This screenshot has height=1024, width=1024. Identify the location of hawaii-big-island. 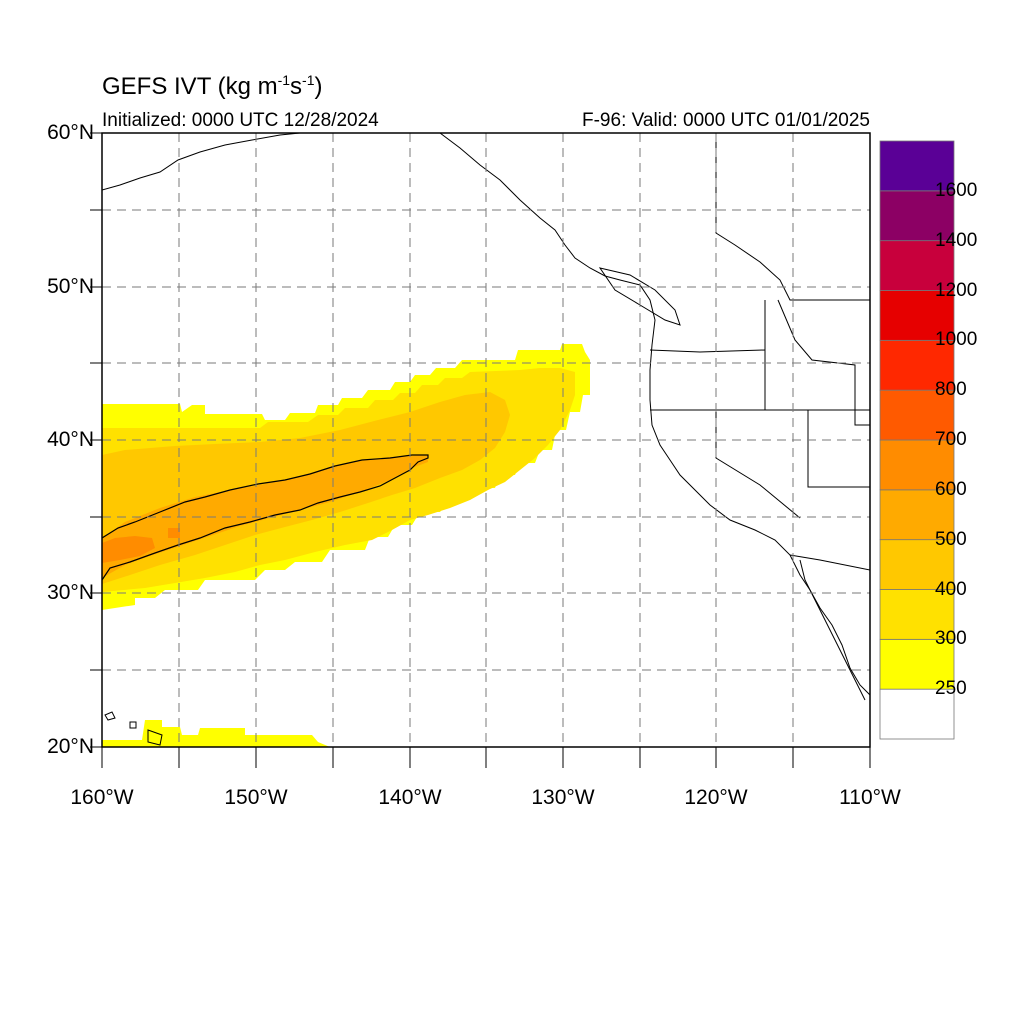
(155, 737).